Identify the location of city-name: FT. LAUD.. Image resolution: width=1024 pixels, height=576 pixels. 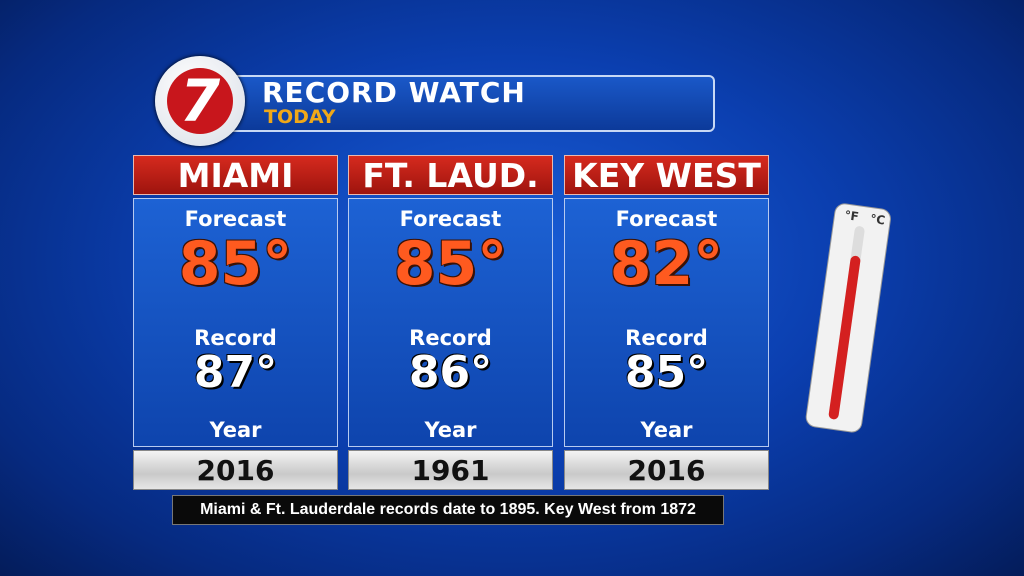
(450, 175).